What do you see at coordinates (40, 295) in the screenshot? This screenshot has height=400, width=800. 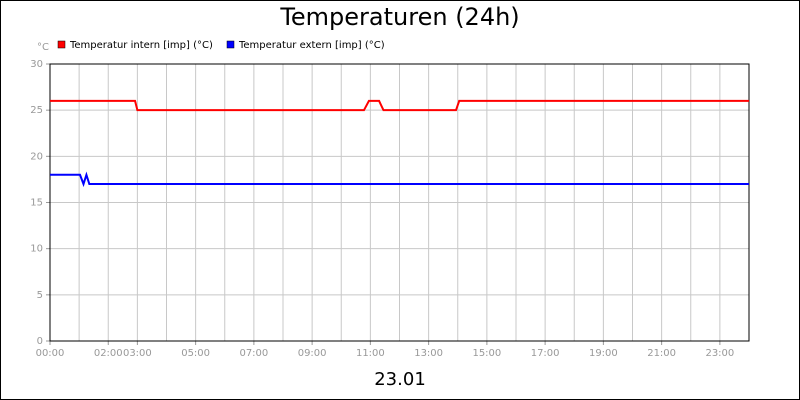 I see `y-tick-label: 5` at bounding box center [40, 295].